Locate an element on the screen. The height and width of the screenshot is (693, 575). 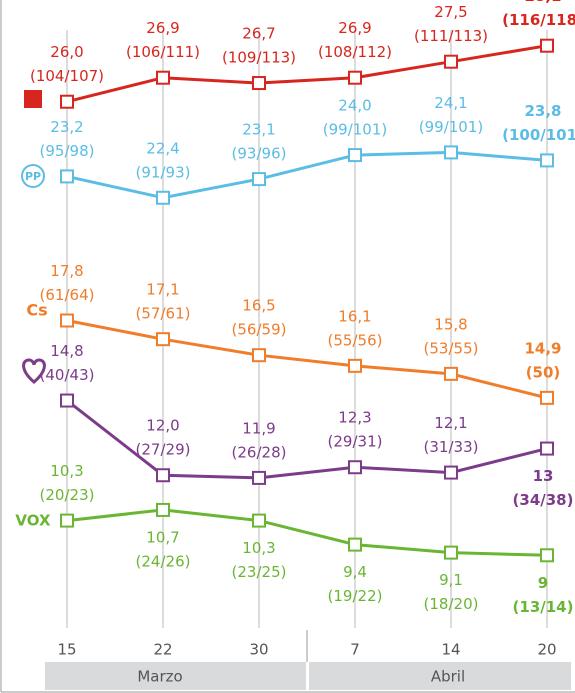
seat-label: (24/26) is located at coordinates (163, 561).